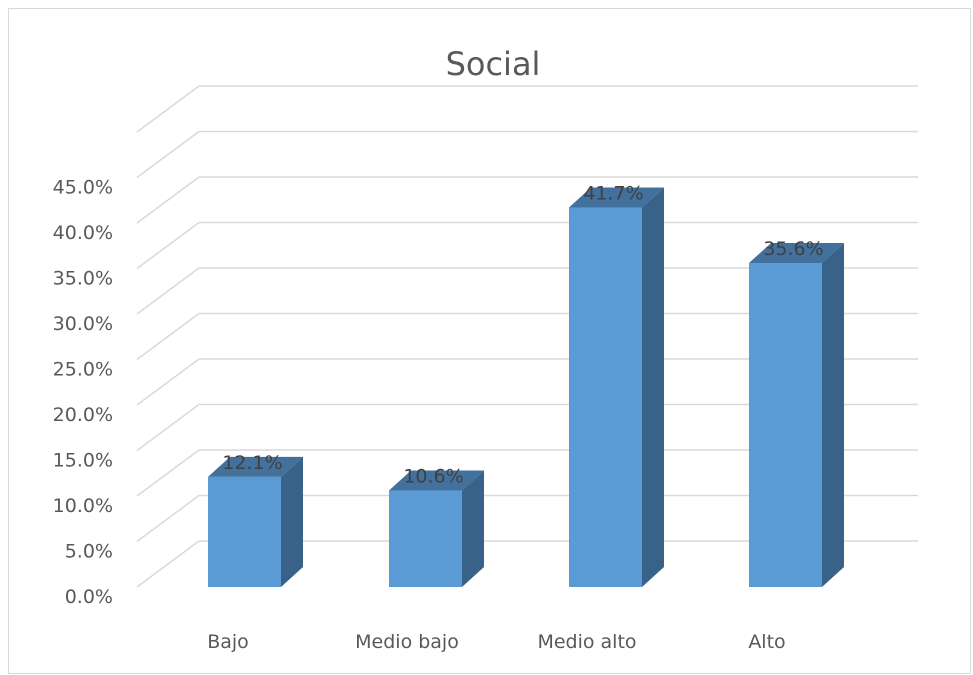 The width and height of the screenshot is (973, 675). What do you see at coordinates (407, 642) in the screenshot?
I see `x-category-label: Medio bajo` at bounding box center [407, 642].